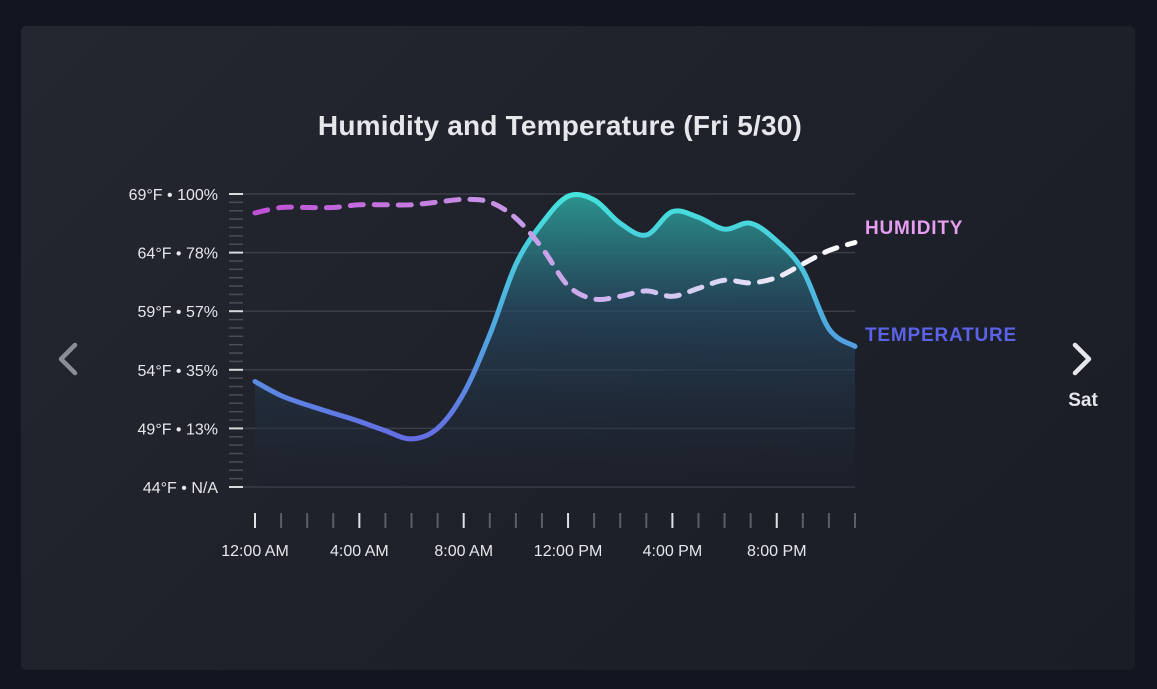 This screenshot has height=689, width=1157. I want to click on chevron-left-icon, so click(68, 359).